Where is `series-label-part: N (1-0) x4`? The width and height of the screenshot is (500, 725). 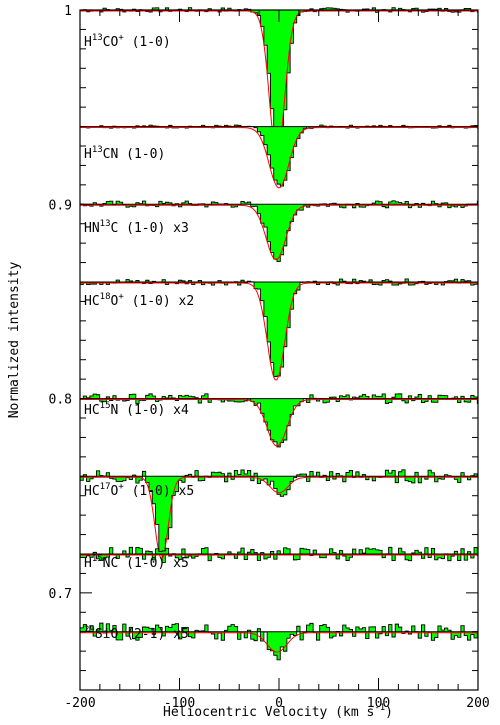
series-label-part: N (1-0) x4 is located at coordinates (150, 410).